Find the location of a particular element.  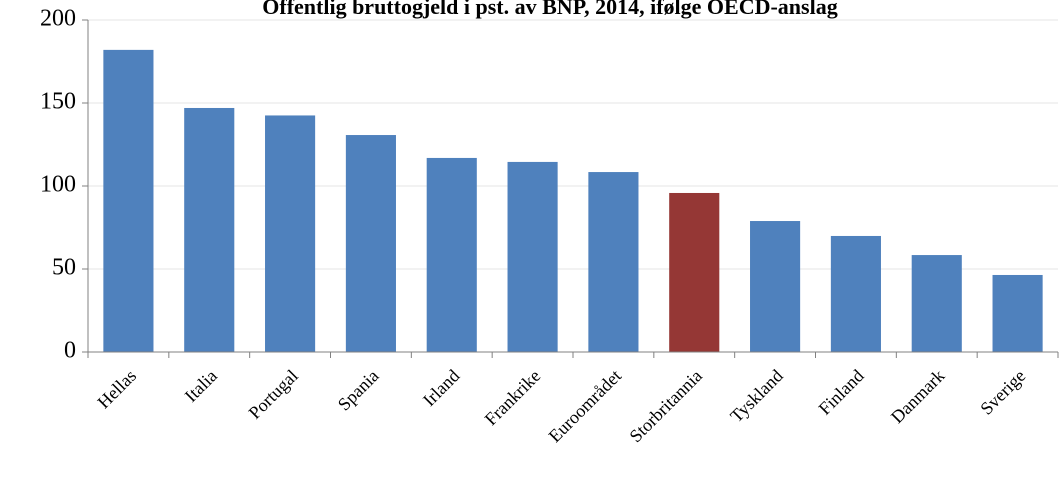

x-tick-label: Sverige is located at coordinates (1002, 392).